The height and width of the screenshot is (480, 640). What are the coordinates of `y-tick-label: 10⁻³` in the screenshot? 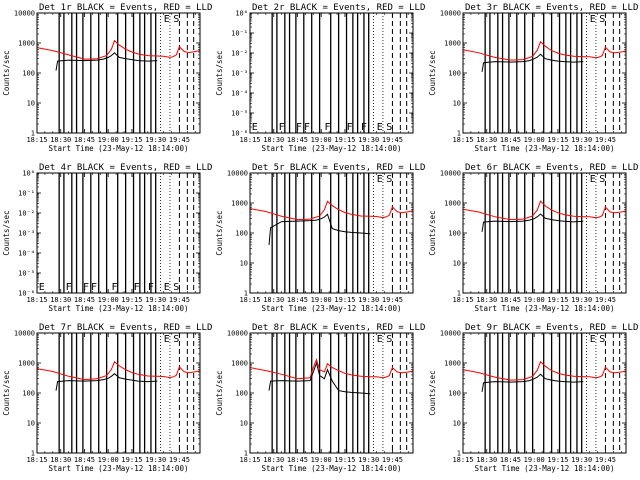 It's located at (239, 74).